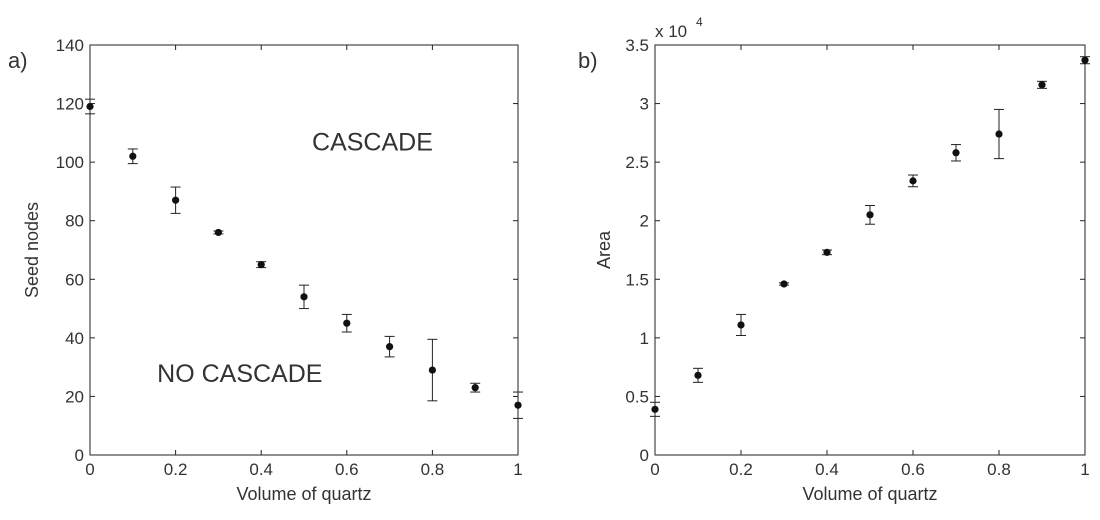 Image resolution: width=1100 pixels, height=520 pixels. I want to click on panel-label: b), so click(588, 60).